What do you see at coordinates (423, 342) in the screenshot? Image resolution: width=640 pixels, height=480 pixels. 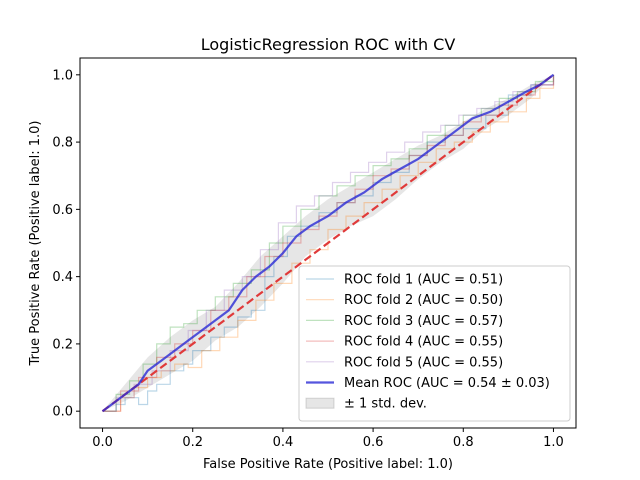 I see `legend-fold-4-label: ROC fold 4 (AUC = 0.55)` at bounding box center [423, 342].